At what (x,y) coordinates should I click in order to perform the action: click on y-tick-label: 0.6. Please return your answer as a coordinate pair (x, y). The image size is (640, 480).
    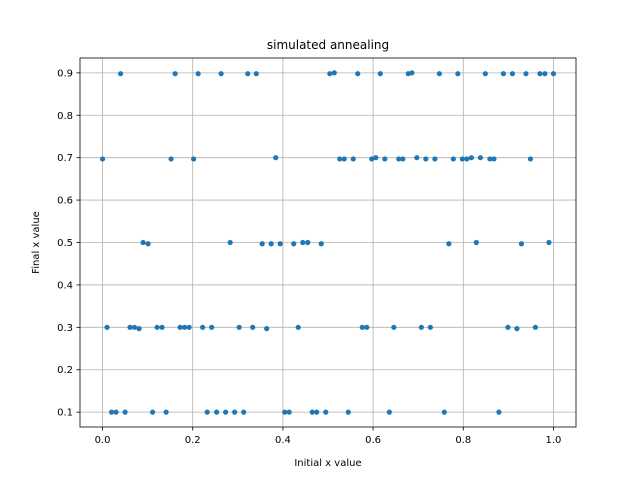
    Looking at the image, I should click on (65, 201).